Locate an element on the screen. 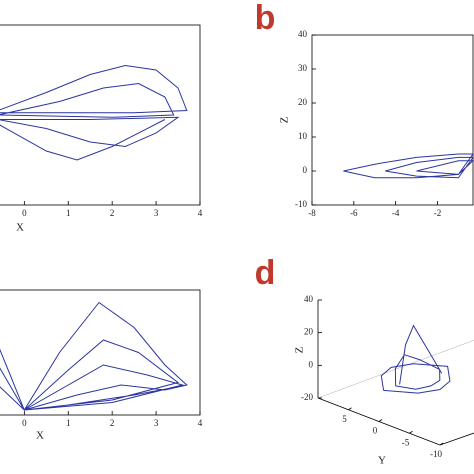 The width and height of the screenshot is (474, 474). back-edge is located at coordinates (395, 369).